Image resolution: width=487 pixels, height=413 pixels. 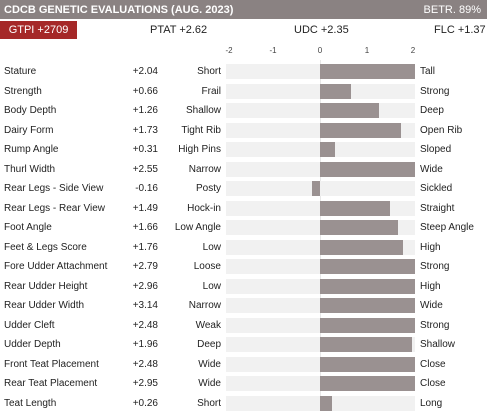 What do you see at coordinates (30, 403) in the screenshot?
I see `trait-name: Teat Length` at bounding box center [30, 403].